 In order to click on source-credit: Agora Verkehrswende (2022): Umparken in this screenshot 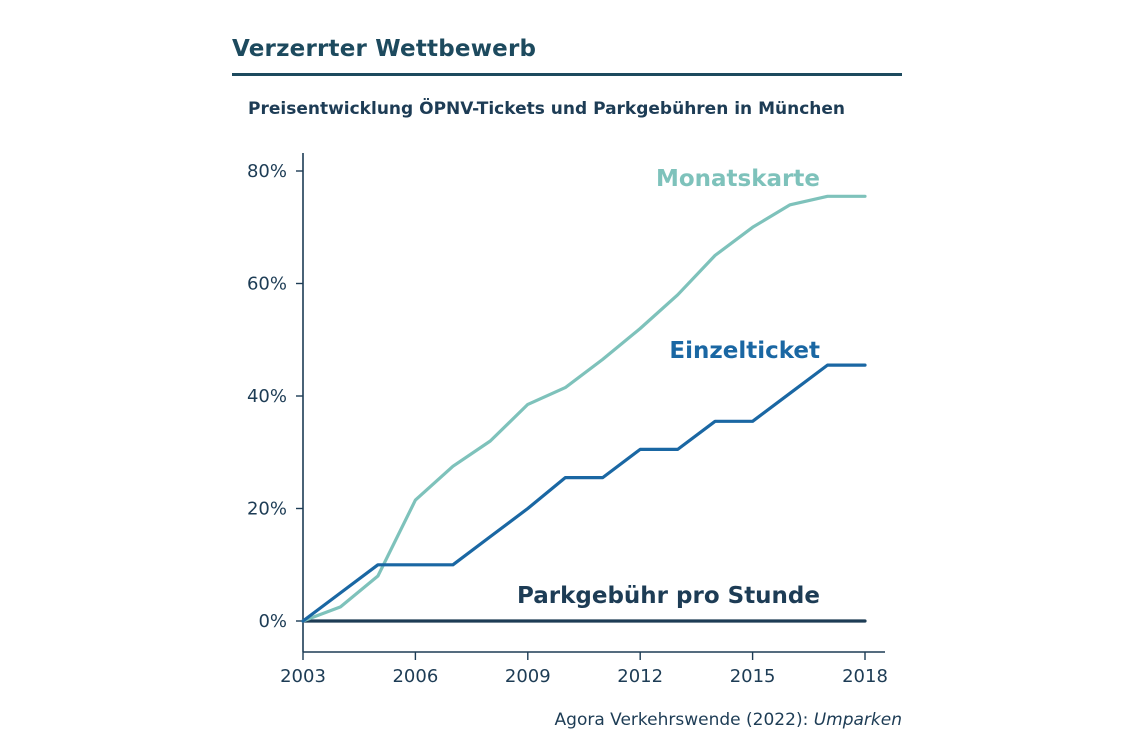, I will do `click(728, 720)`.